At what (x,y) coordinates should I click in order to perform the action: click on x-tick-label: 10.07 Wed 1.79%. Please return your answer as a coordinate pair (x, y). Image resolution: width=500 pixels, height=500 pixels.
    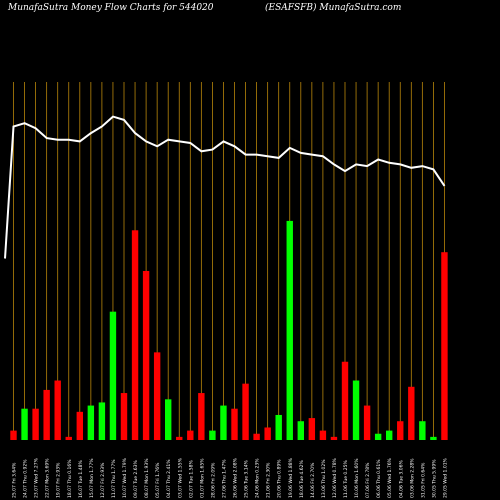
    Looking at the image, I should click on (125, 477).